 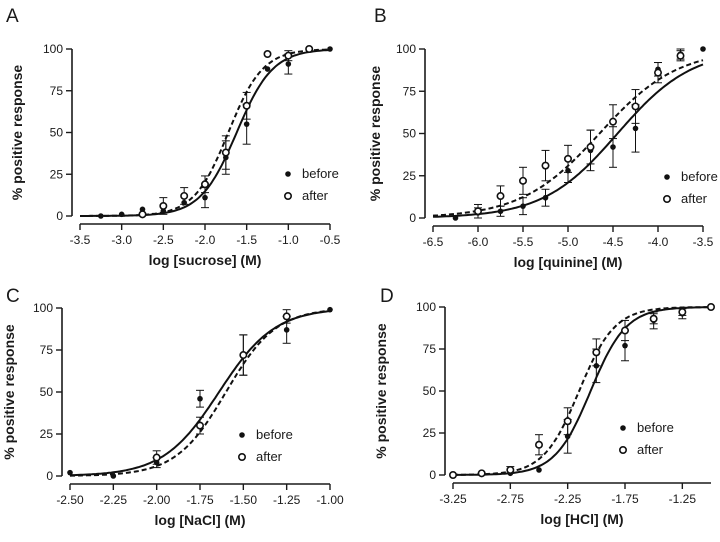 What do you see at coordinates (613, 242) in the screenshot?
I see `x-tick-label: -4.5` at bounding box center [613, 242].